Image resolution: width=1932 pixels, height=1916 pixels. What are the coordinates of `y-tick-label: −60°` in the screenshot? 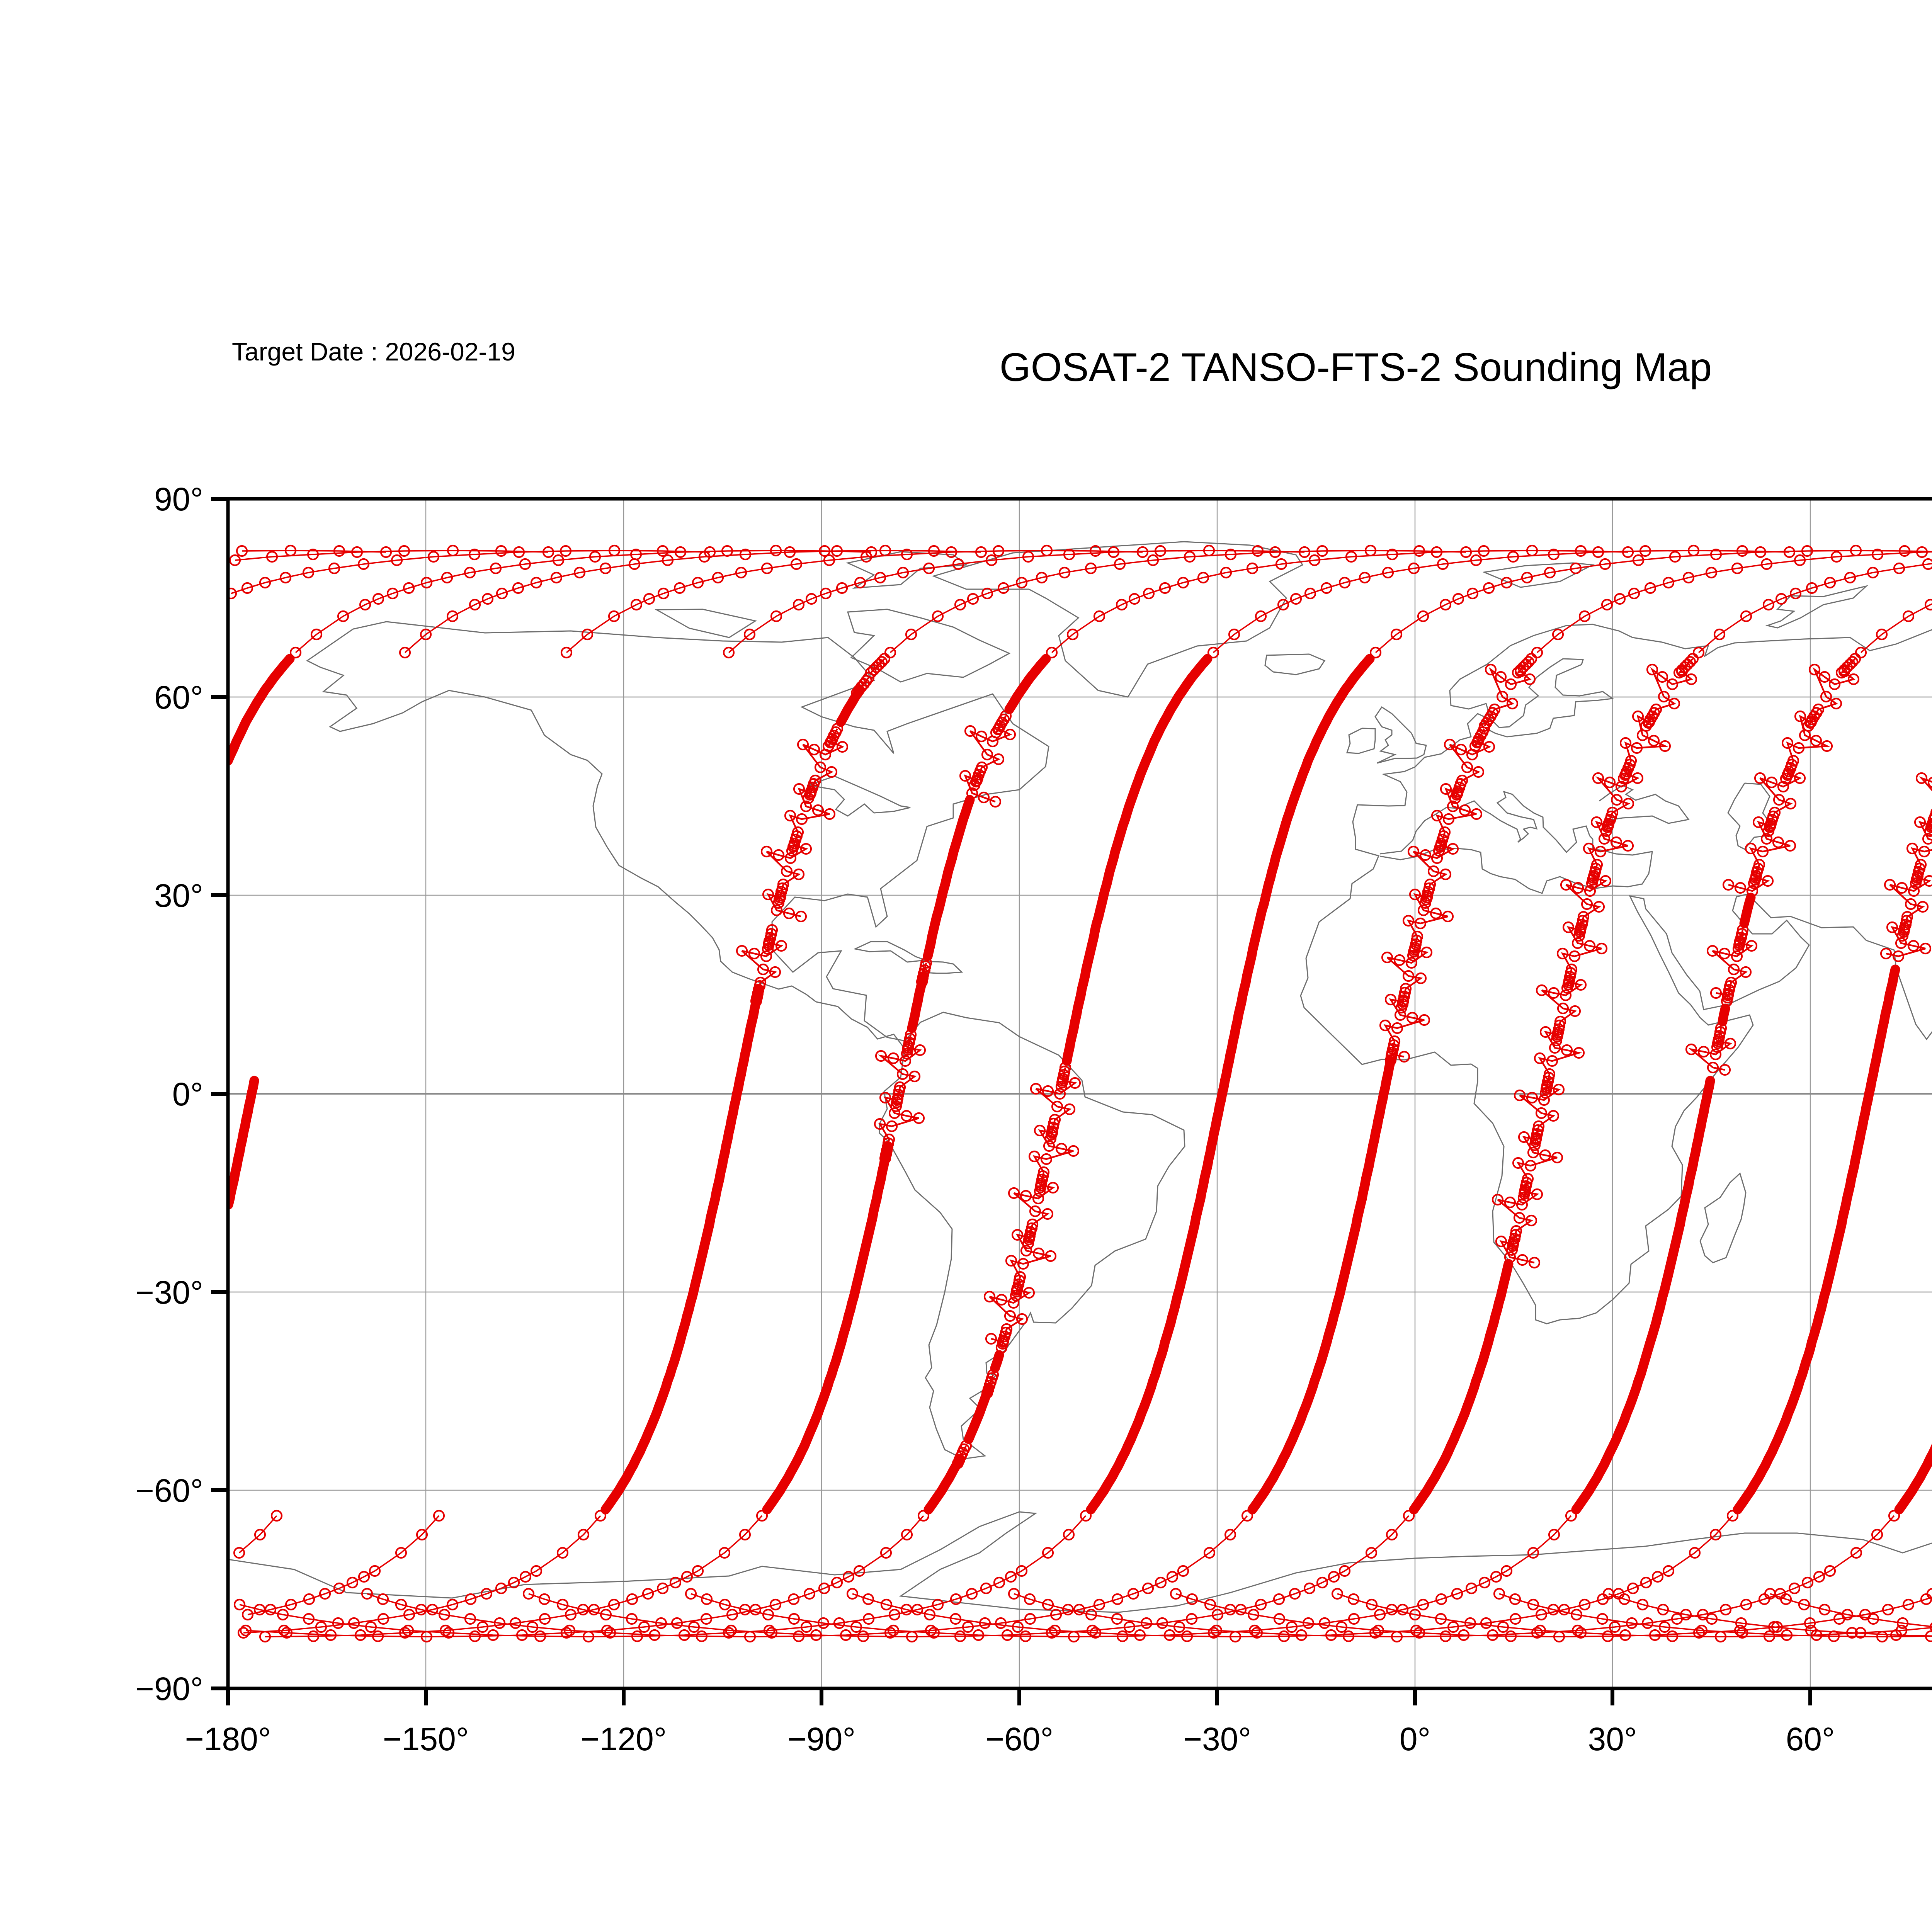 It's located at (169, 1490).